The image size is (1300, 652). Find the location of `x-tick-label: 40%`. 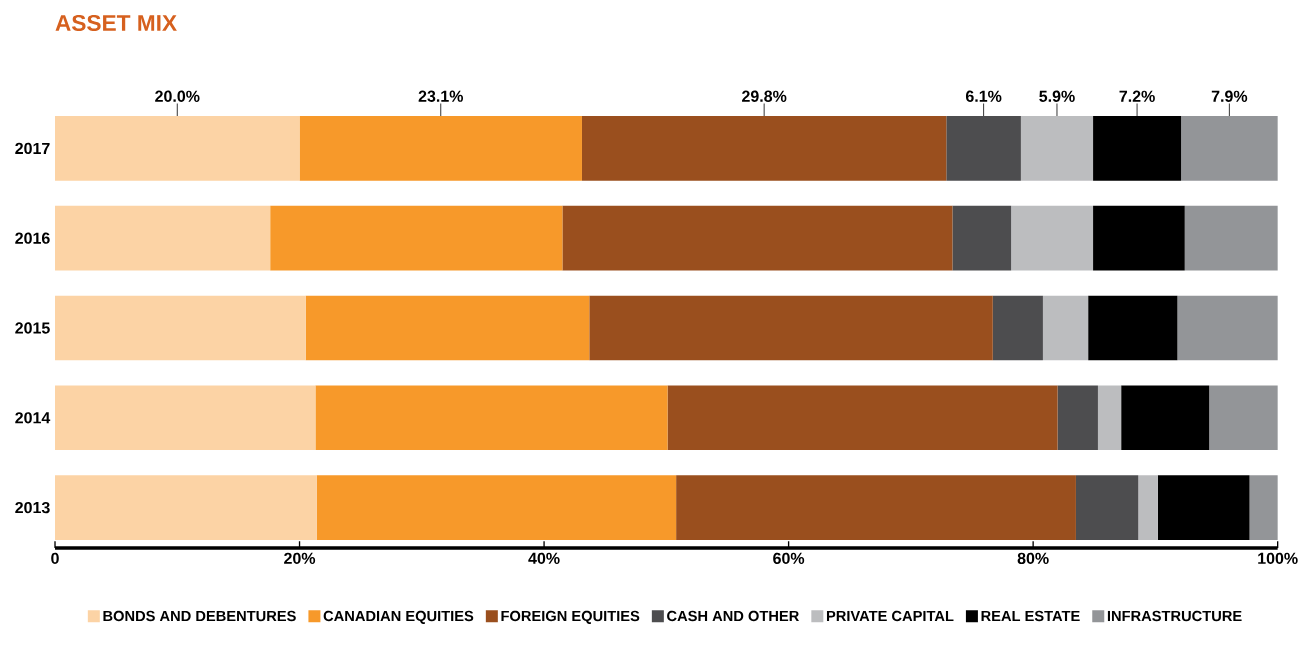

x-tick-label: 40% is located at coordinates (544, 558).